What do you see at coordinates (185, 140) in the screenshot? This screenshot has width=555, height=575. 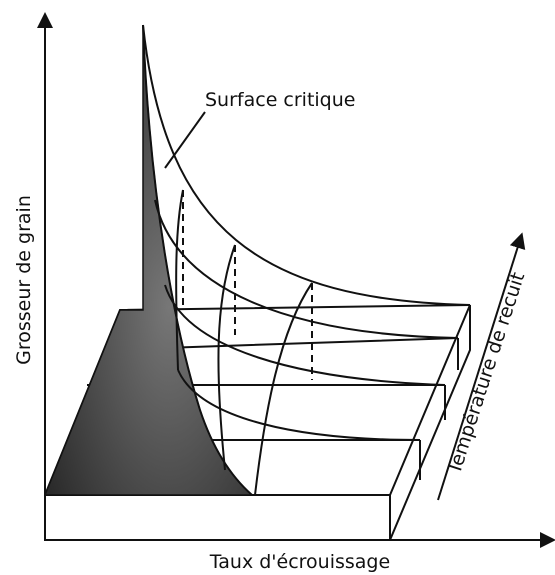 I see `pointer-line` at bounding box center [185, 140].